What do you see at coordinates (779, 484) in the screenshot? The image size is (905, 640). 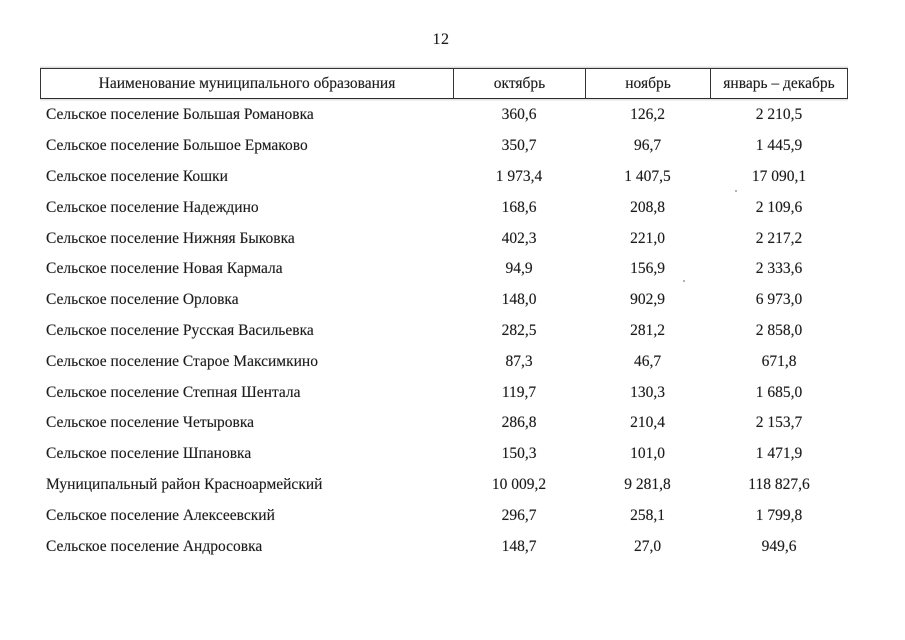 I see `cell-january-december: 118 827,6` at bounding box center [779, 484].